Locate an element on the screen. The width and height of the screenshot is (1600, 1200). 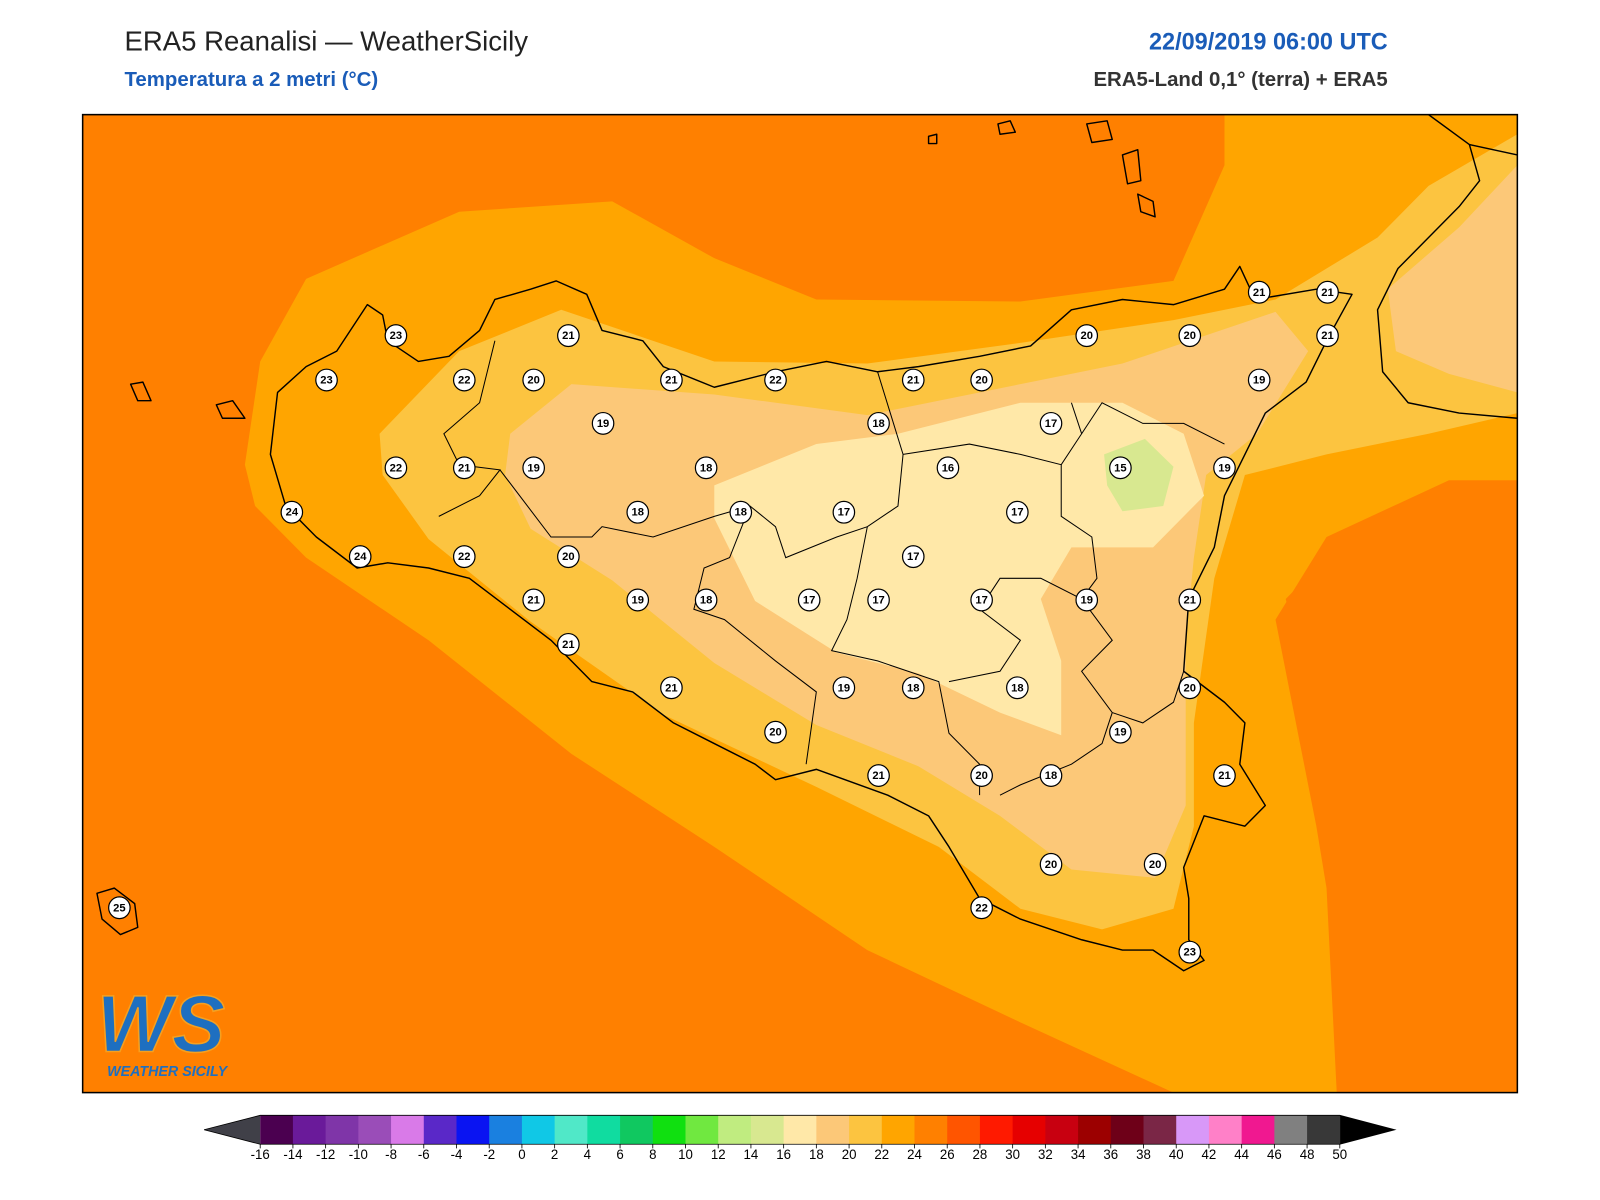
calabria-coast-north is located at coordinates (1493, 149).